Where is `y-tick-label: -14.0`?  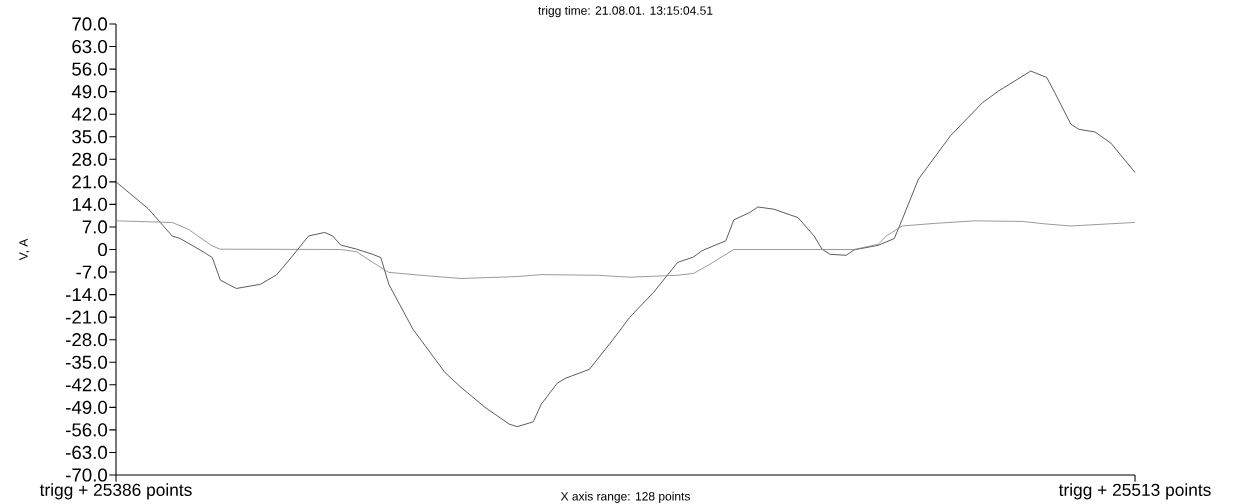
y-tick-label: -14.0 is located at coordinates (87, 294).